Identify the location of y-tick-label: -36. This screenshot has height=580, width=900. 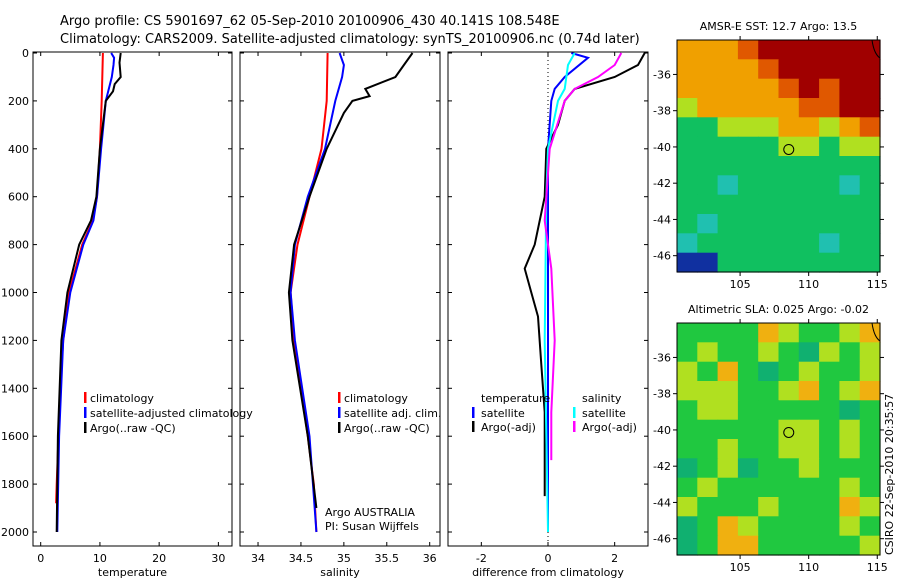
(662, 74).